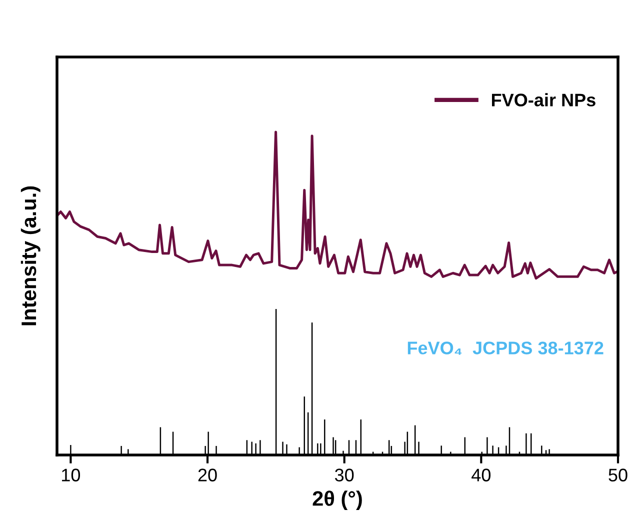 The height and width of the screenshot is (529, 634). I want to click on x-tick-label: 20, so click(207, 475).